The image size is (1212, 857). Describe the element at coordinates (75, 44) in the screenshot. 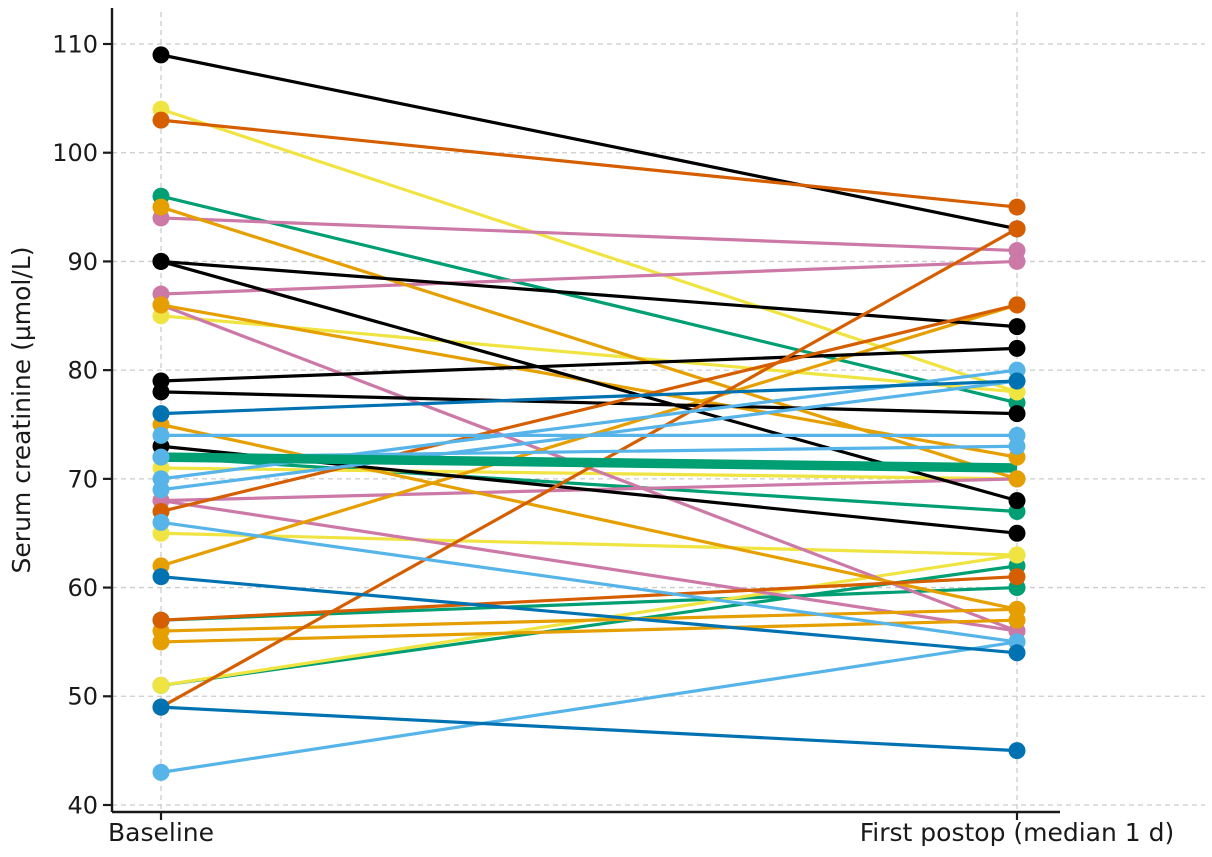

I see `y-tick-label: 110` at that location.